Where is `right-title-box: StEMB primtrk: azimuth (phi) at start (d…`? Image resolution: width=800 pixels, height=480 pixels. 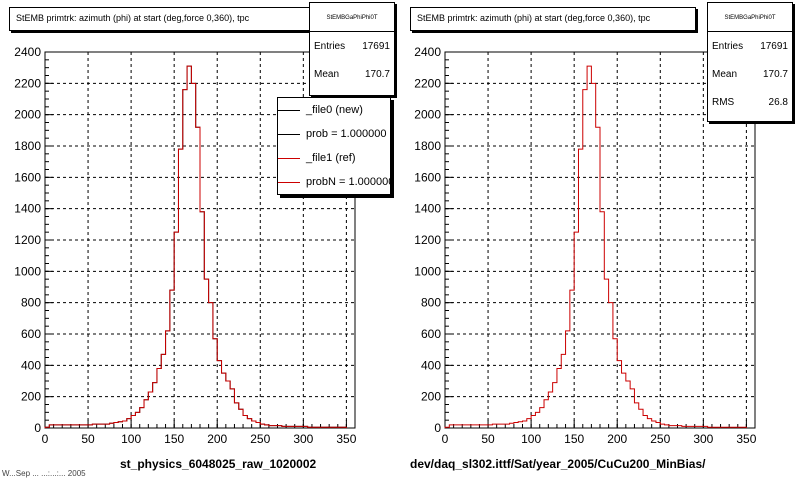 right-title-box: StEMB primtrk: azimuth (phi) at start (d… is located at coordinates (553, 19).